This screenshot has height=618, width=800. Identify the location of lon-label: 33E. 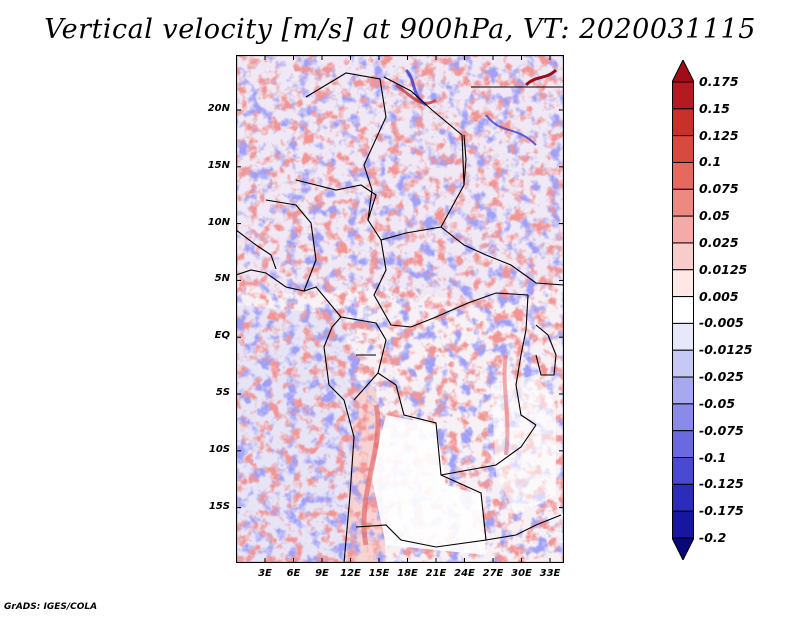
(550, 573).